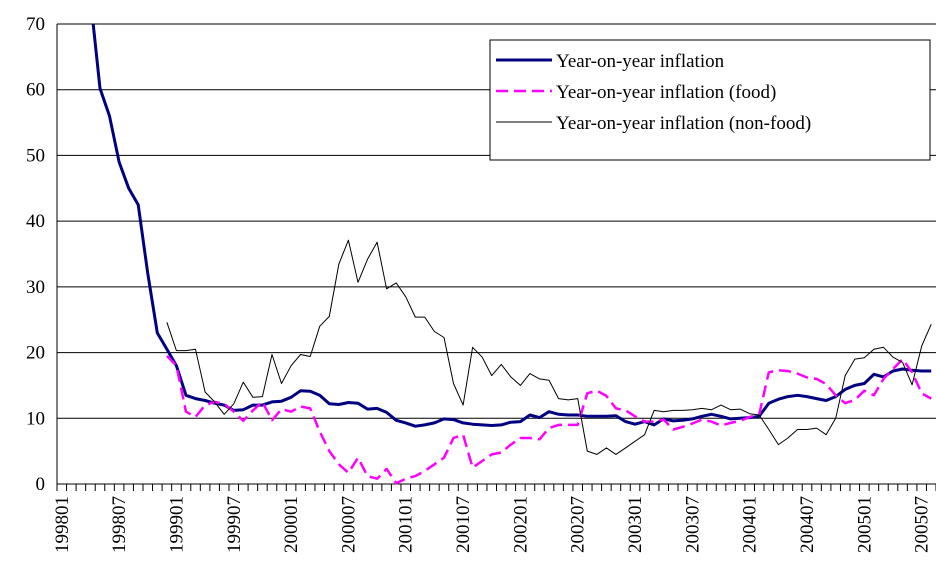  I want to click on y-tick-label: 70, so click(35, 24).